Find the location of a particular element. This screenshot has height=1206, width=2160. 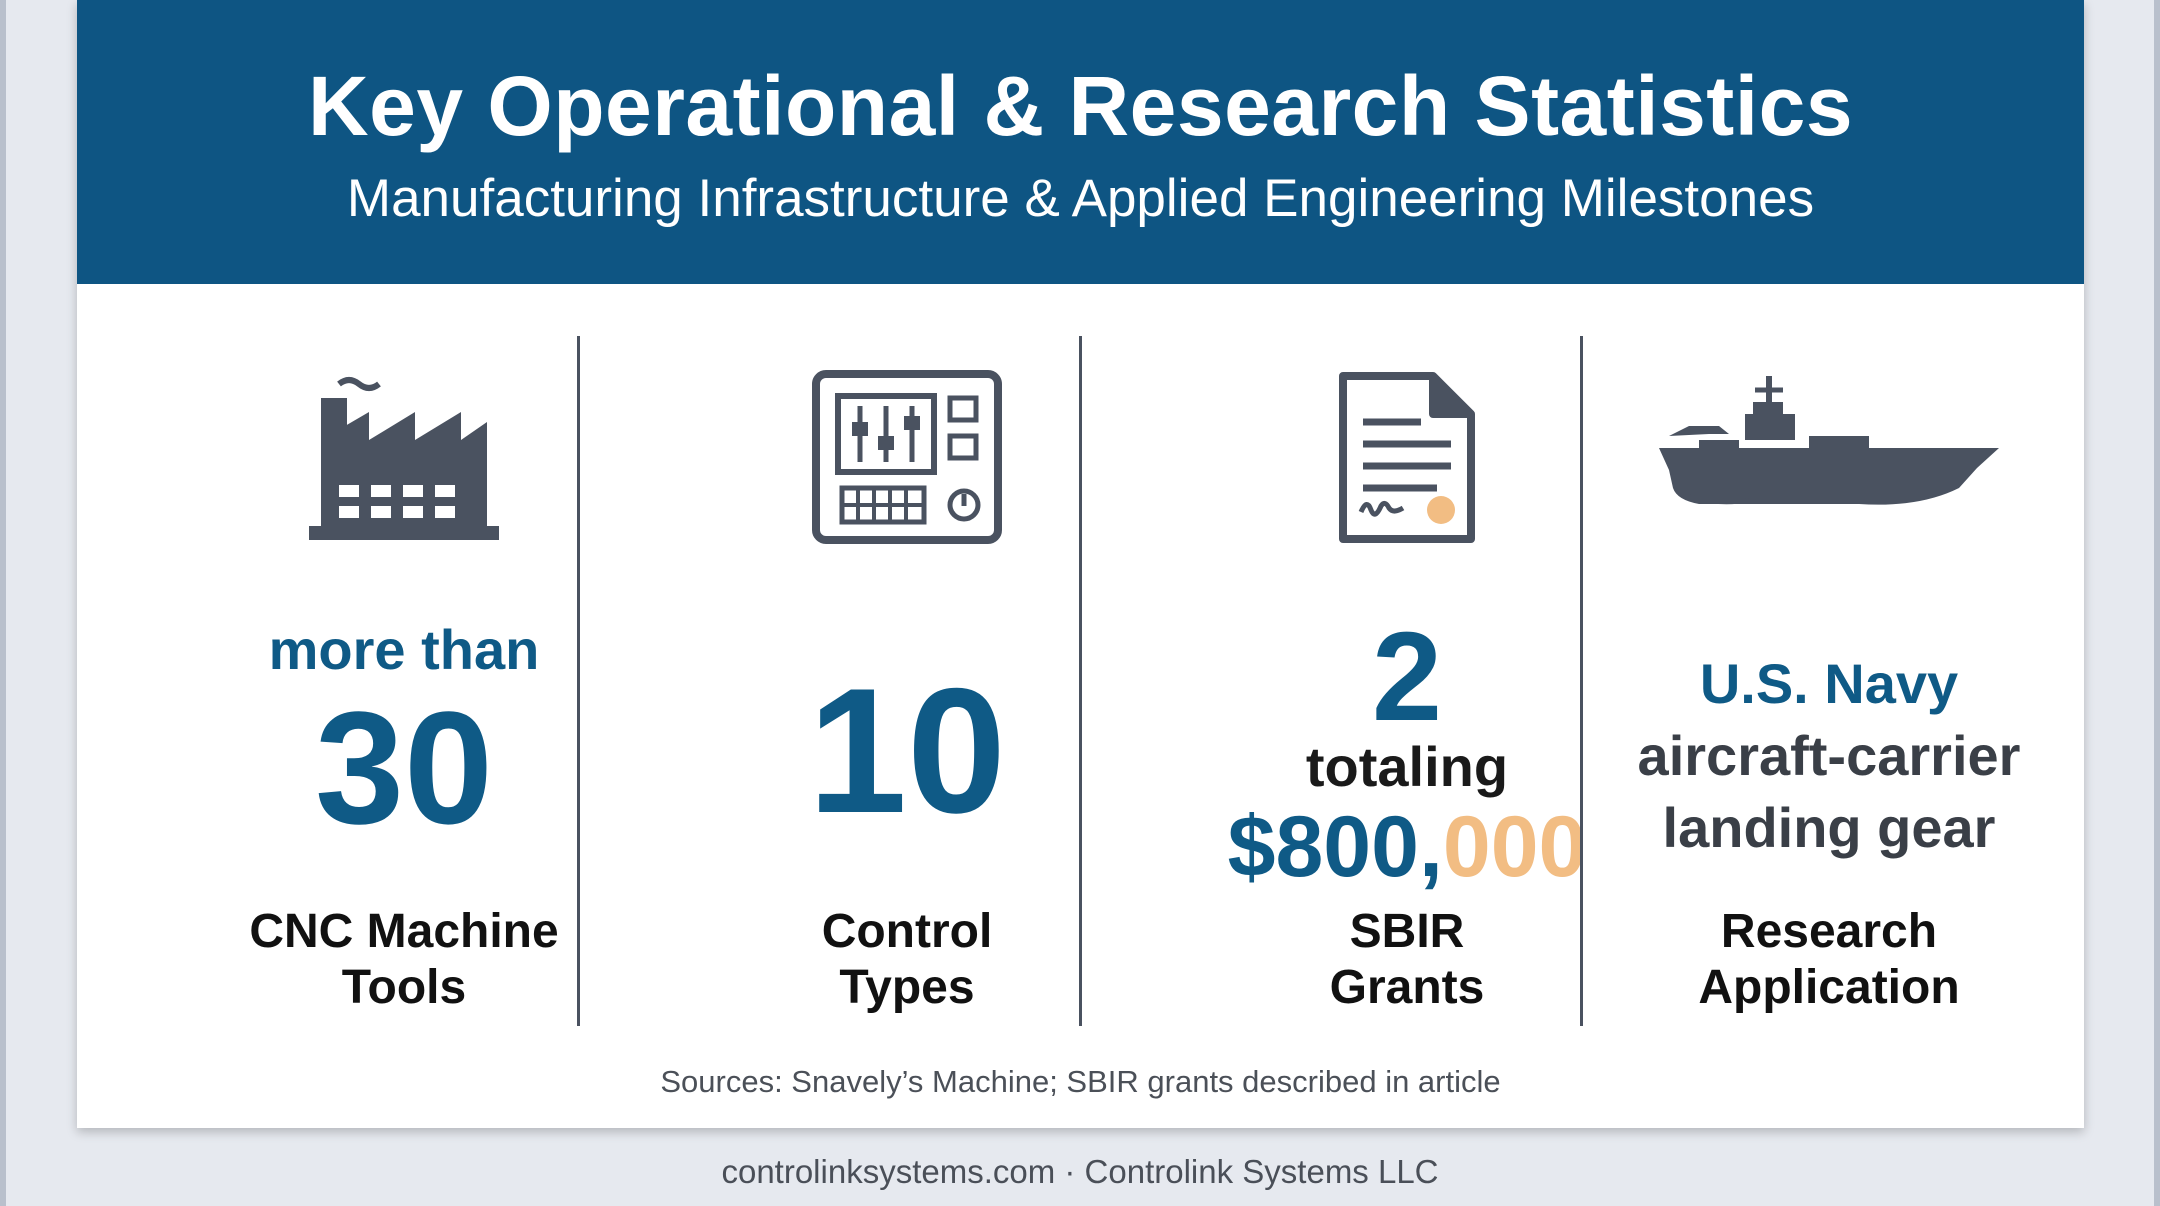

stat-control-types: 10 Control Types is located at coordinates (907, 674).